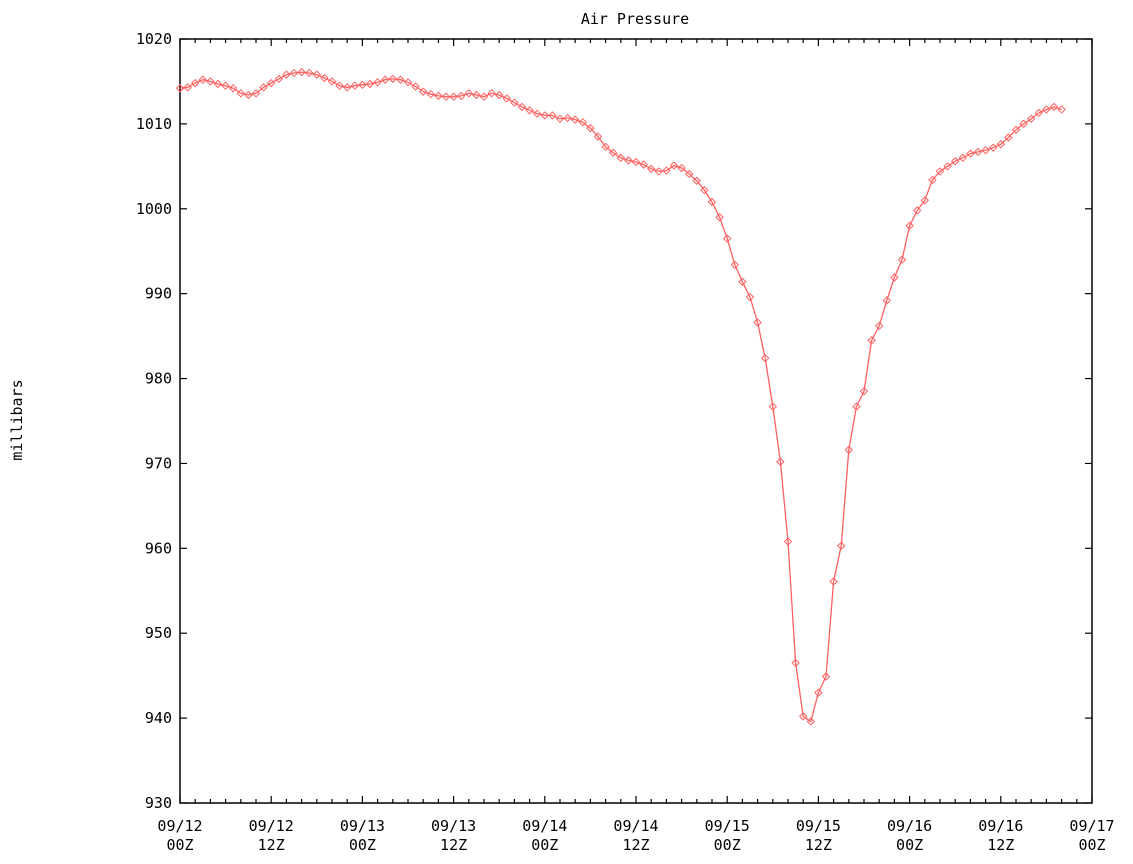 The width and height of the screenshot is (1133, 864). What do you see at coordinates (158, 803) in the screenshot?
I see `y-tick-label: 930` at bounding box center [158, 803].